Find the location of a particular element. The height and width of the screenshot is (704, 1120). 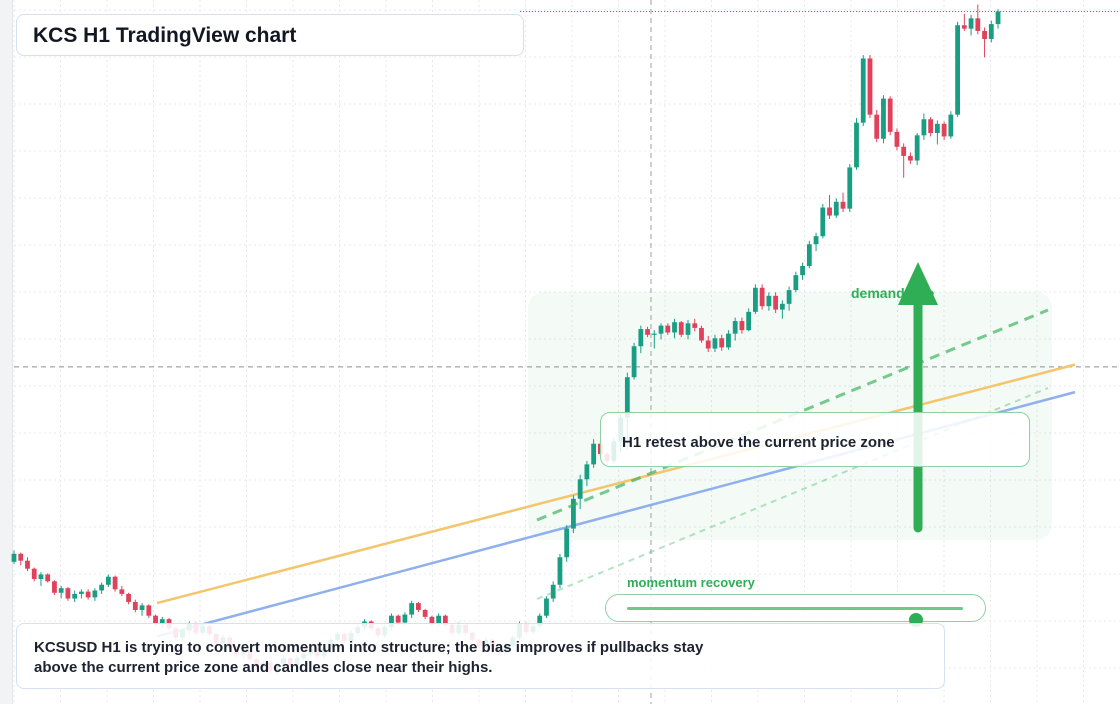

chart-title: KCS H1 TradingView chart is located at coordinates (165, 35).